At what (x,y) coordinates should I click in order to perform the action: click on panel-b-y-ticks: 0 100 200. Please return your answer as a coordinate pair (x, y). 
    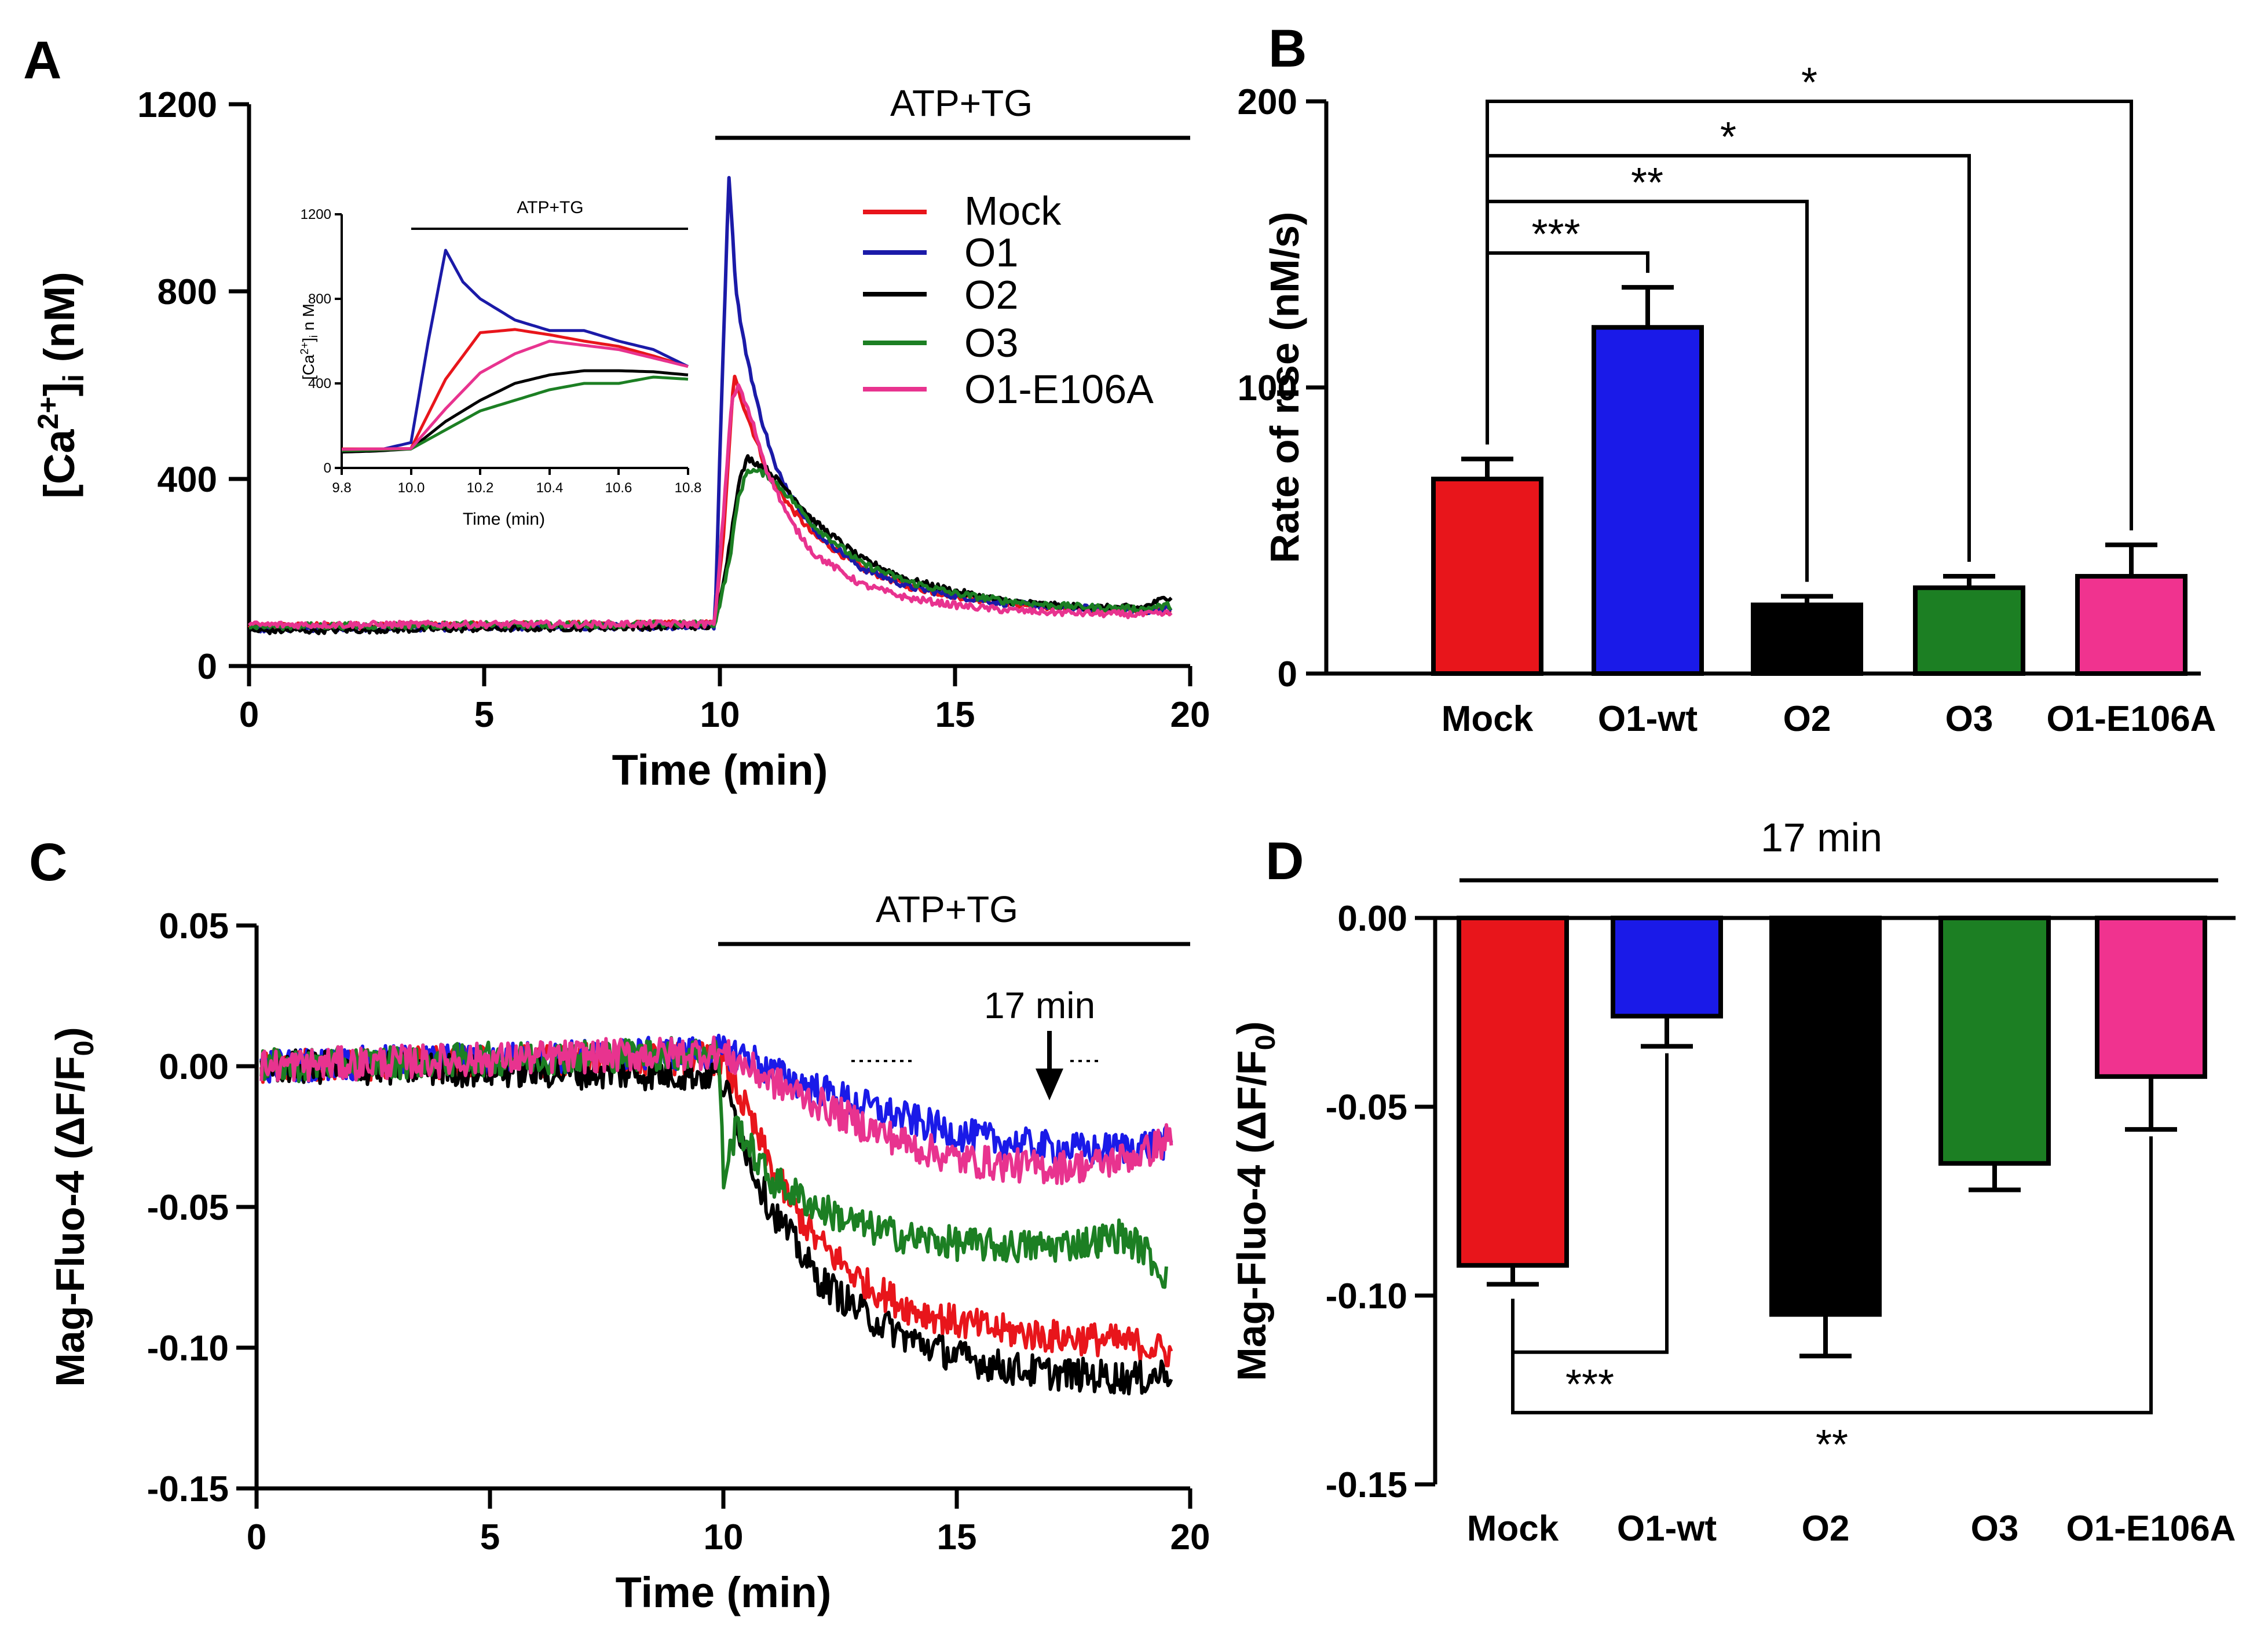
    Looking at the image, I should click on (1282, 388).